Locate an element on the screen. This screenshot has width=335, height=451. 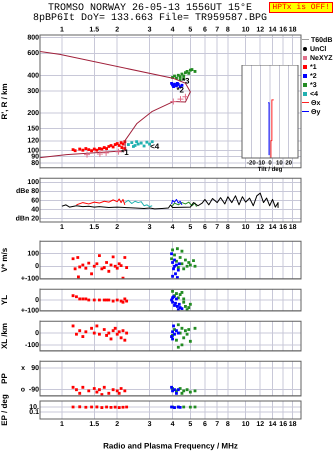
annotation: *3 is located at coordinates (186, 81).